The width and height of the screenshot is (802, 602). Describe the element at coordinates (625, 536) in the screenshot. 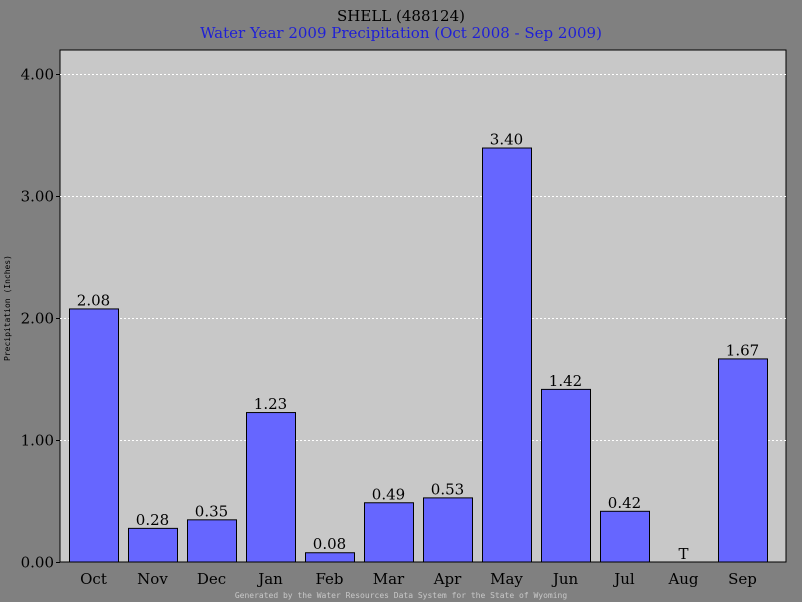

I see `bar-jul` at that location.